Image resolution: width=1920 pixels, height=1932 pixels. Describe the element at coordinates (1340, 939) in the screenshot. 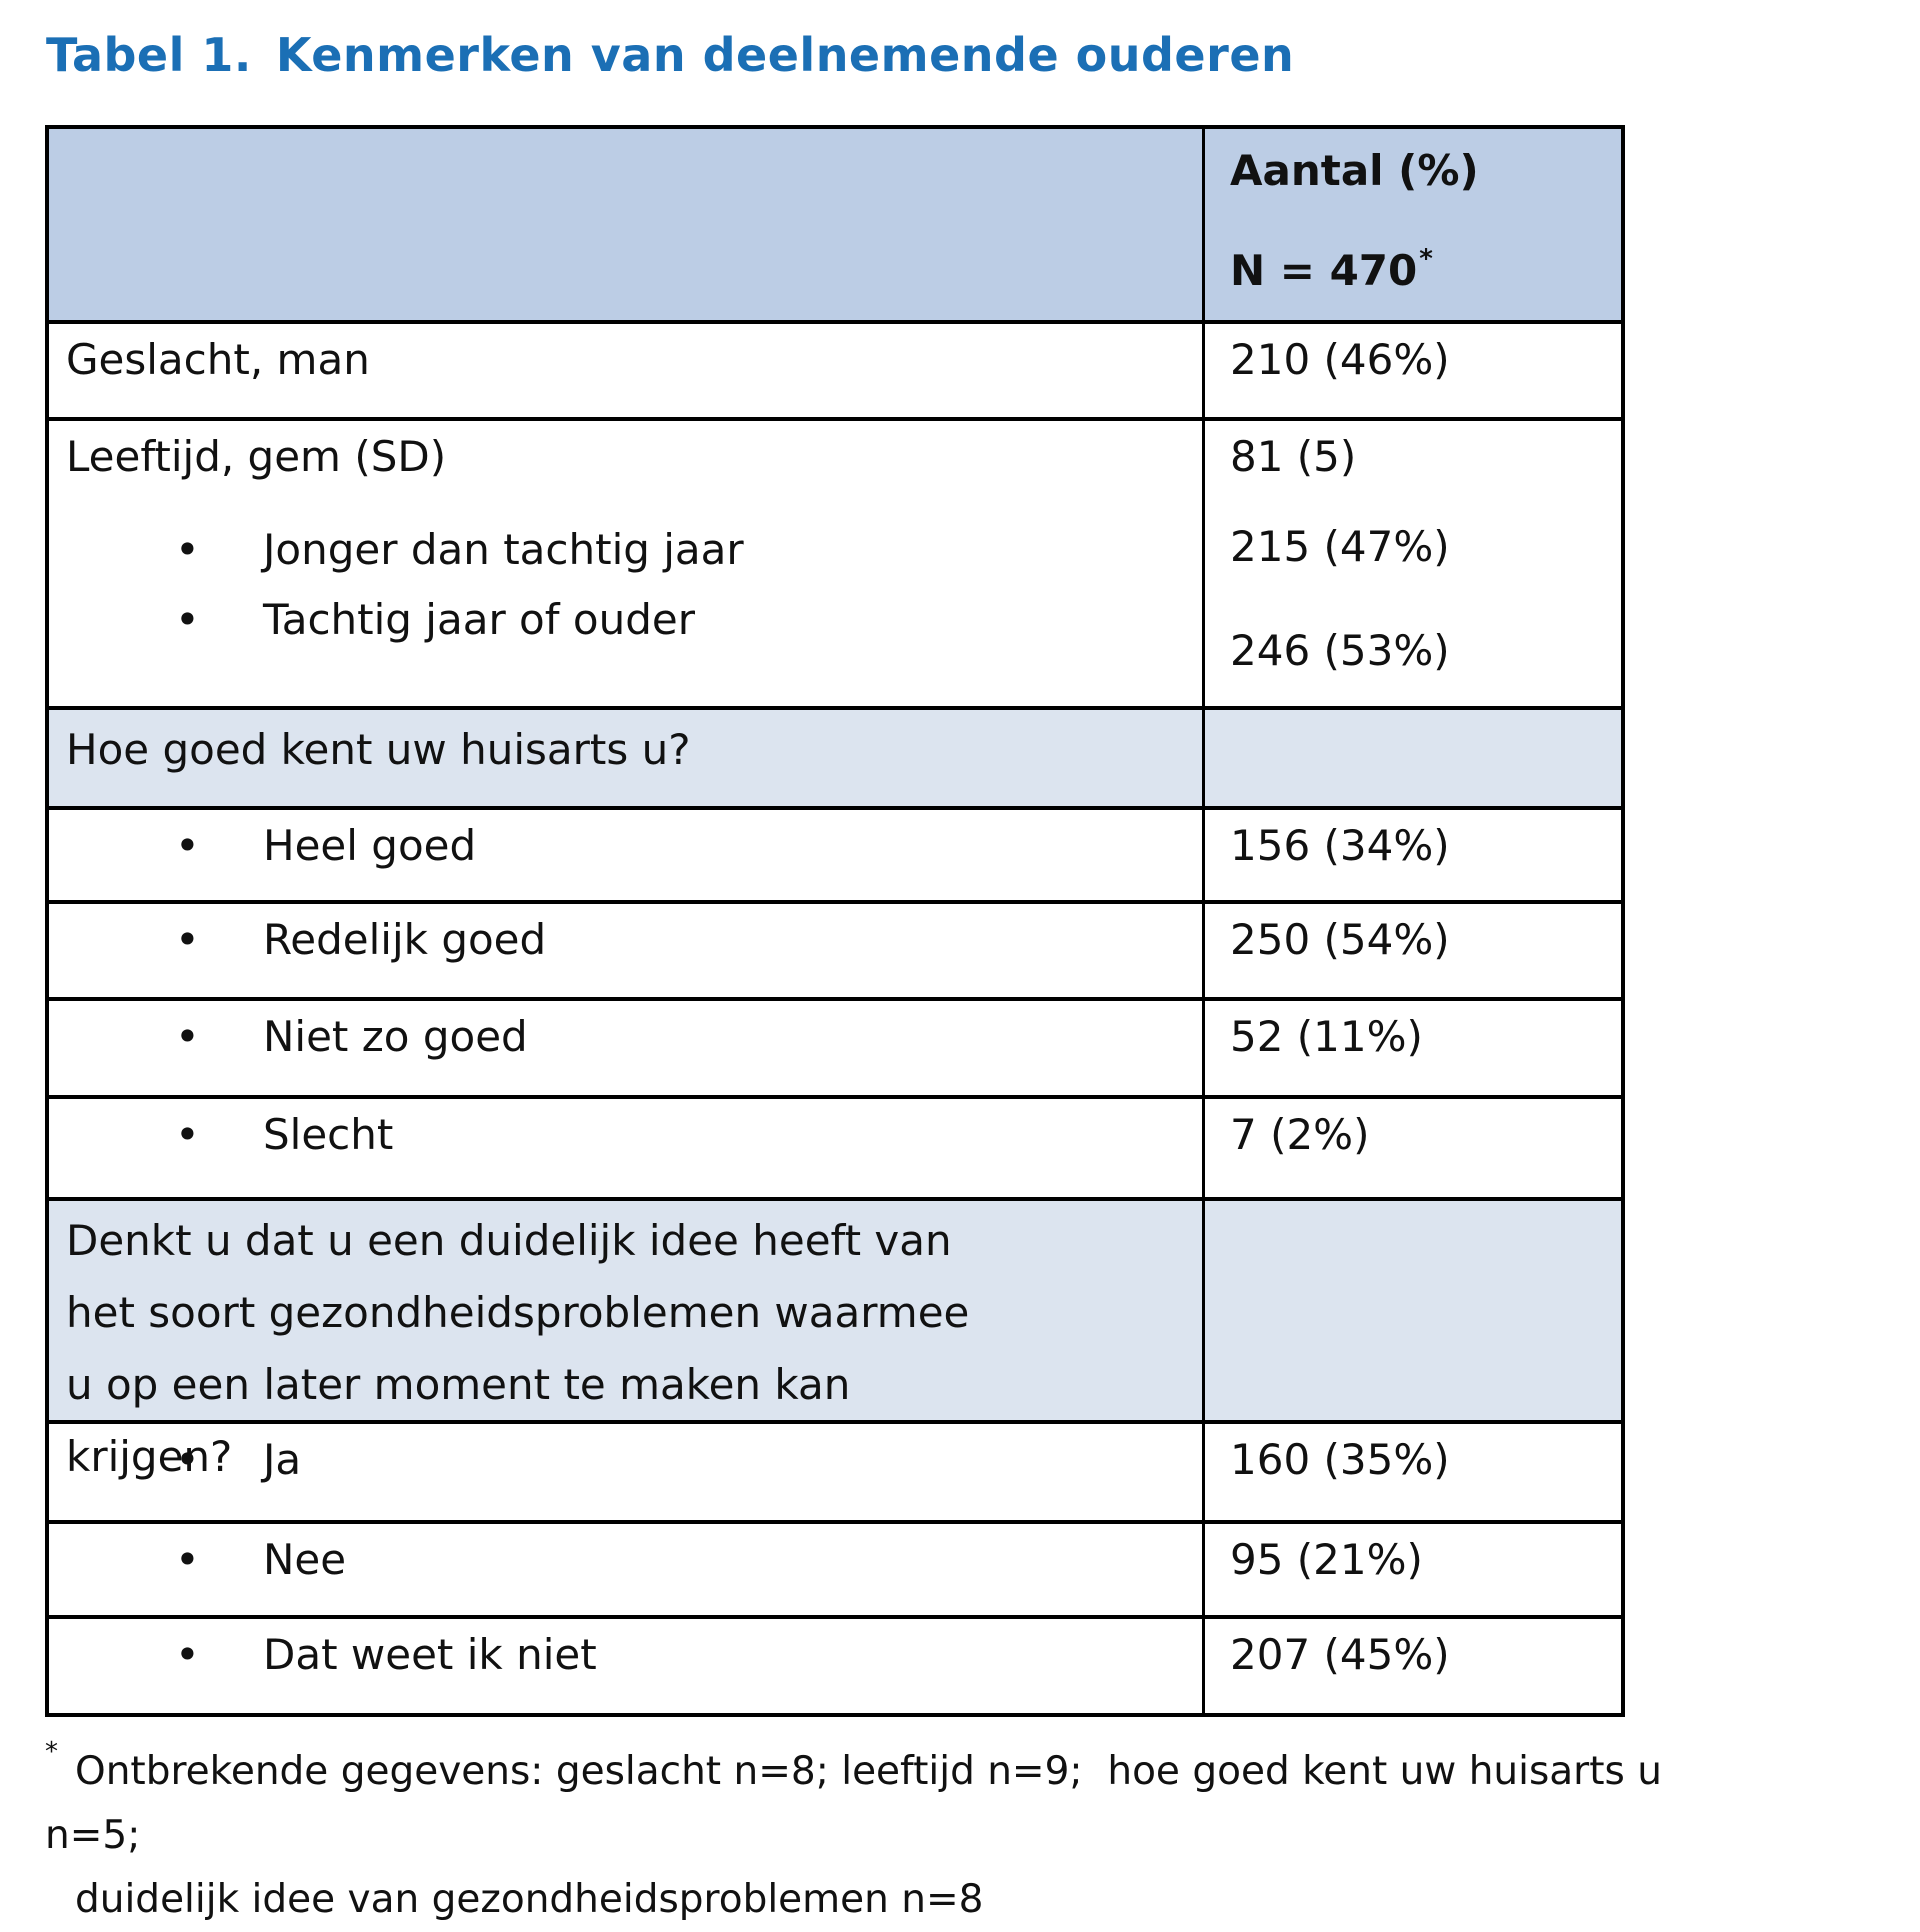

I see `row-value: 250 (54%)` at that location.